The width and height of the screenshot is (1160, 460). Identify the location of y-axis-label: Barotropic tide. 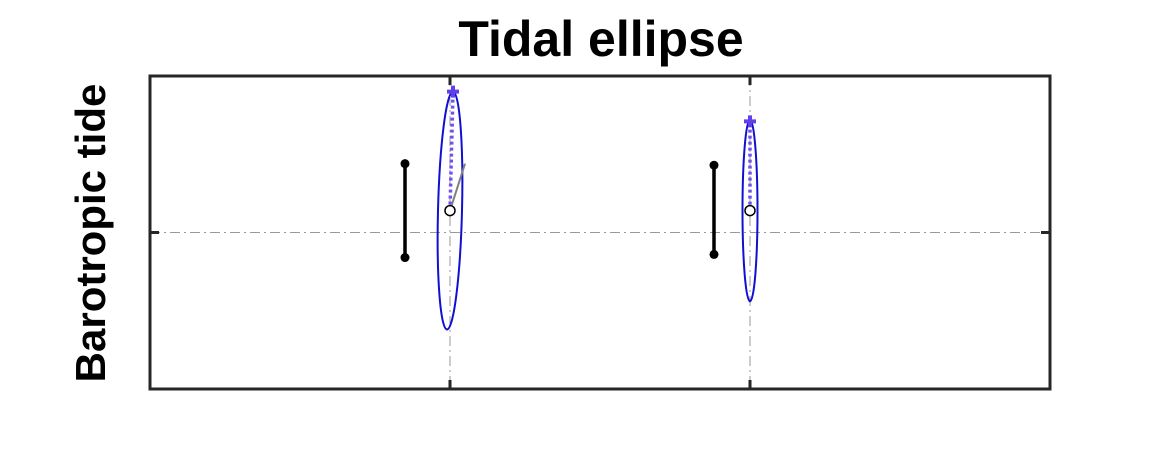
(90, 233).